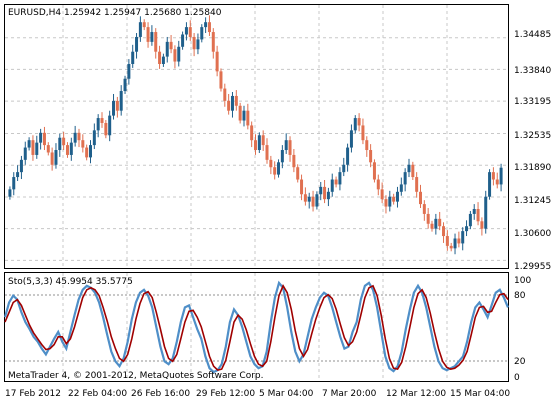 This screenshot has height=403, width=554. Describe the element at coordinates (522, 281) in the screenshot. I see `level-tick: 100` at that location.